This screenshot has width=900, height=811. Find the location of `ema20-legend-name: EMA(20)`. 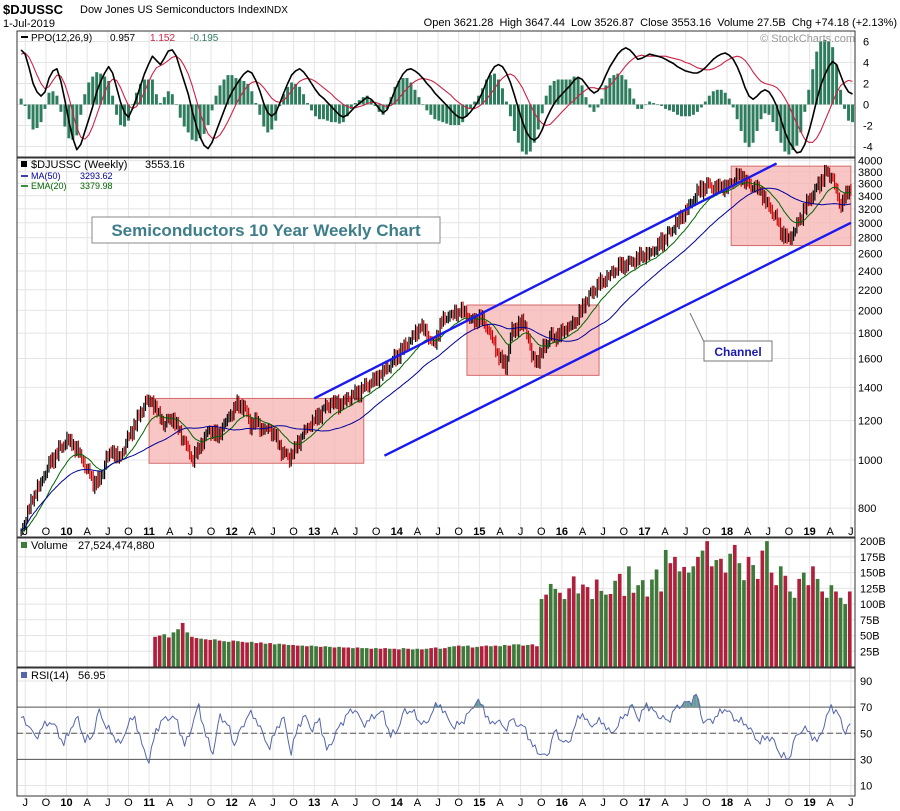

ema20-legend-name: EMA(20) is located at coordinates (49, 186).